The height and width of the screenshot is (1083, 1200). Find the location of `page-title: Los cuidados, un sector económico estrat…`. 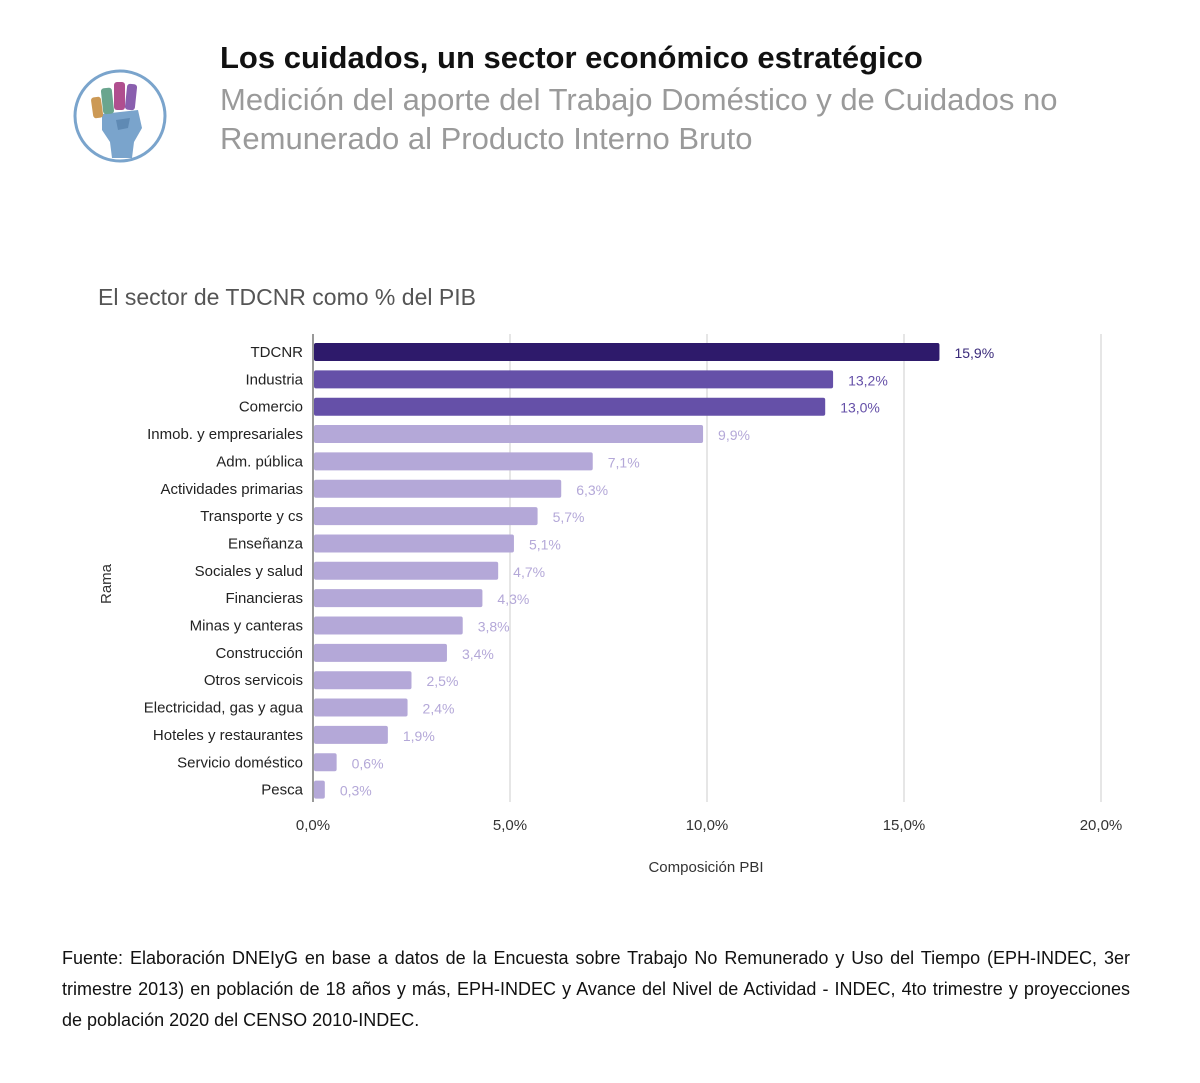

page-title: Los cuidados, un sector económico estrat… is located at coordinates (571, 57).